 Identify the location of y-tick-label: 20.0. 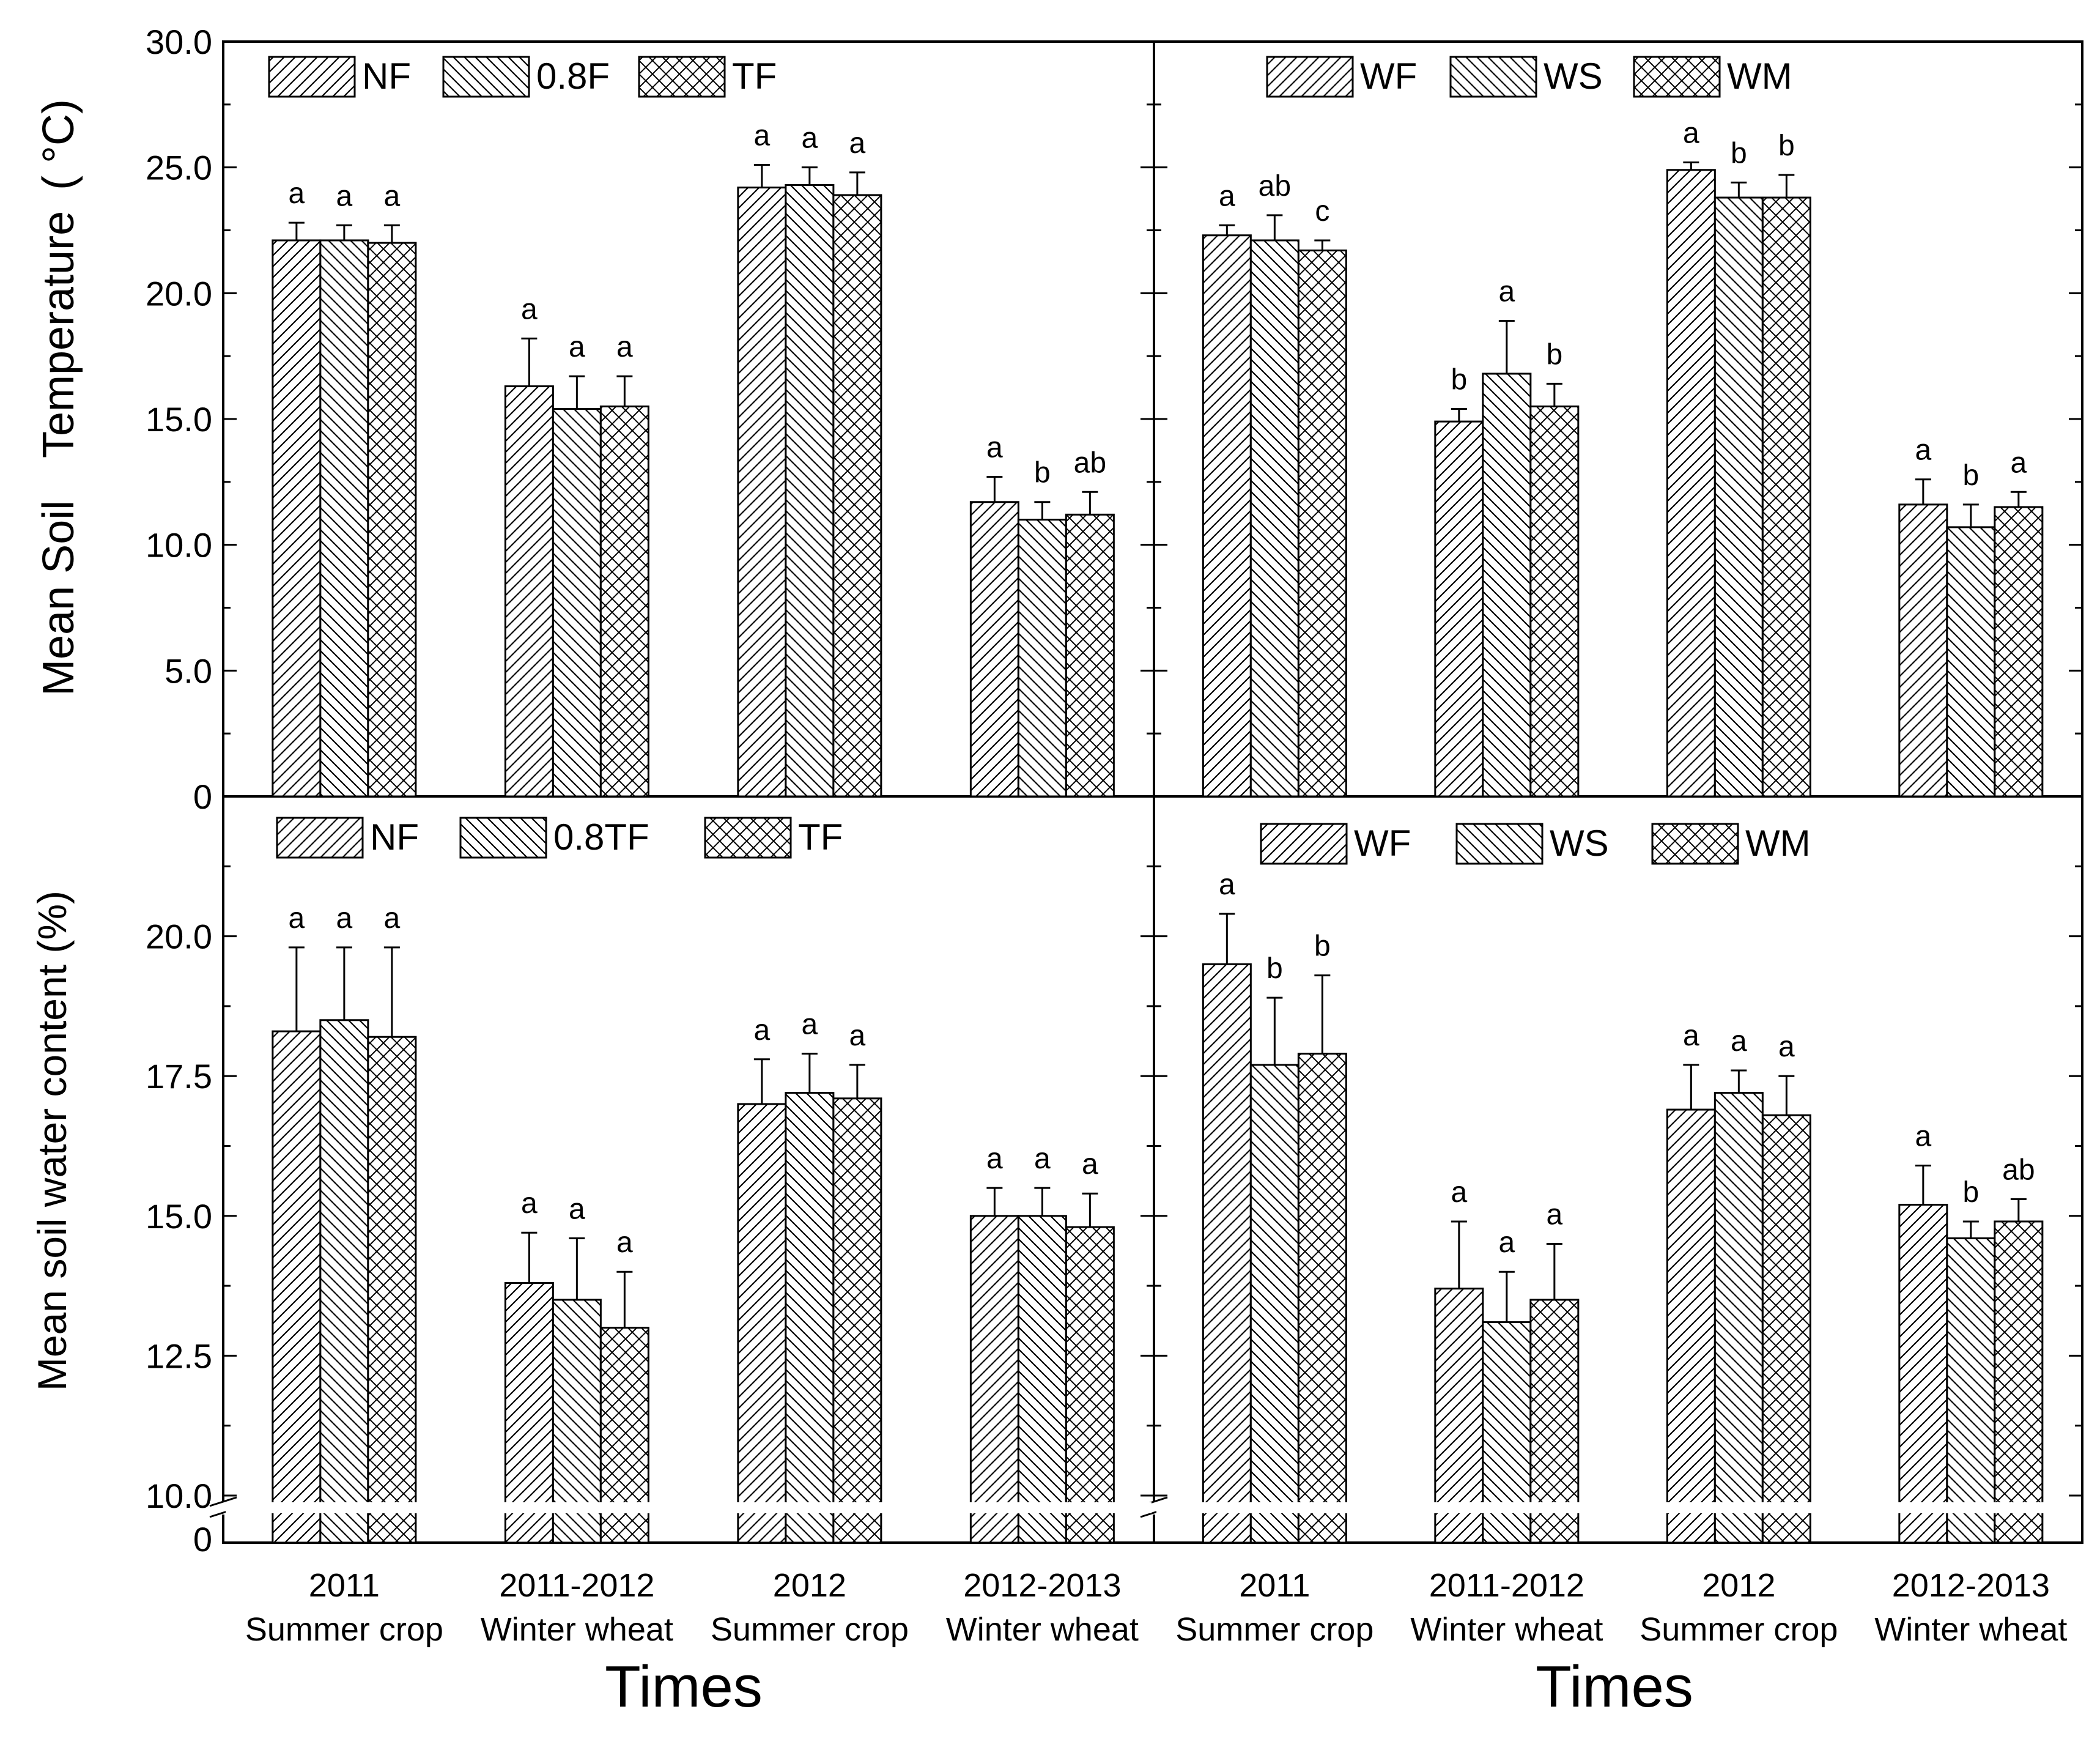
(179, 937).